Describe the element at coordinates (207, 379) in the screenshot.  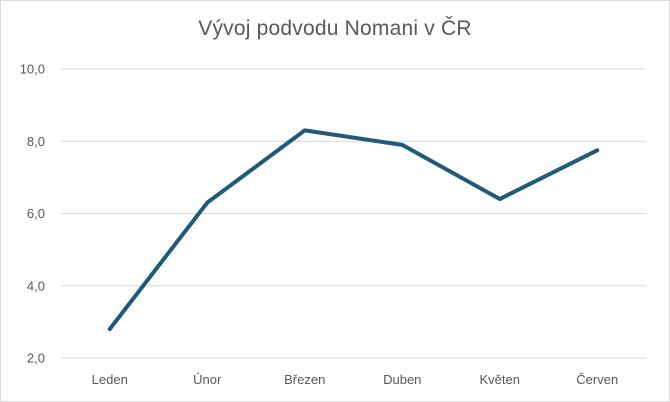
I see `x-tick-label: Únor` at that location.